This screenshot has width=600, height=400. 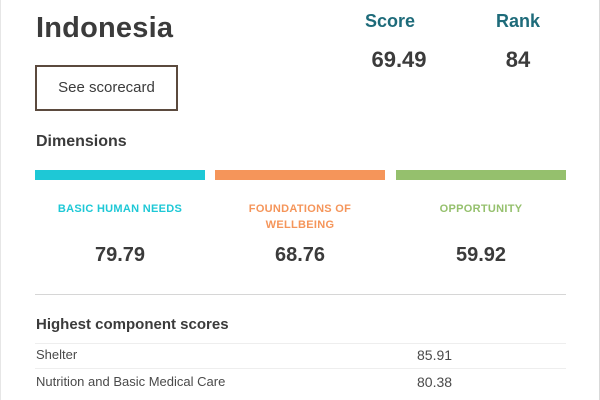 I want to click on rank-value: 84, so click(x=518, y=59).